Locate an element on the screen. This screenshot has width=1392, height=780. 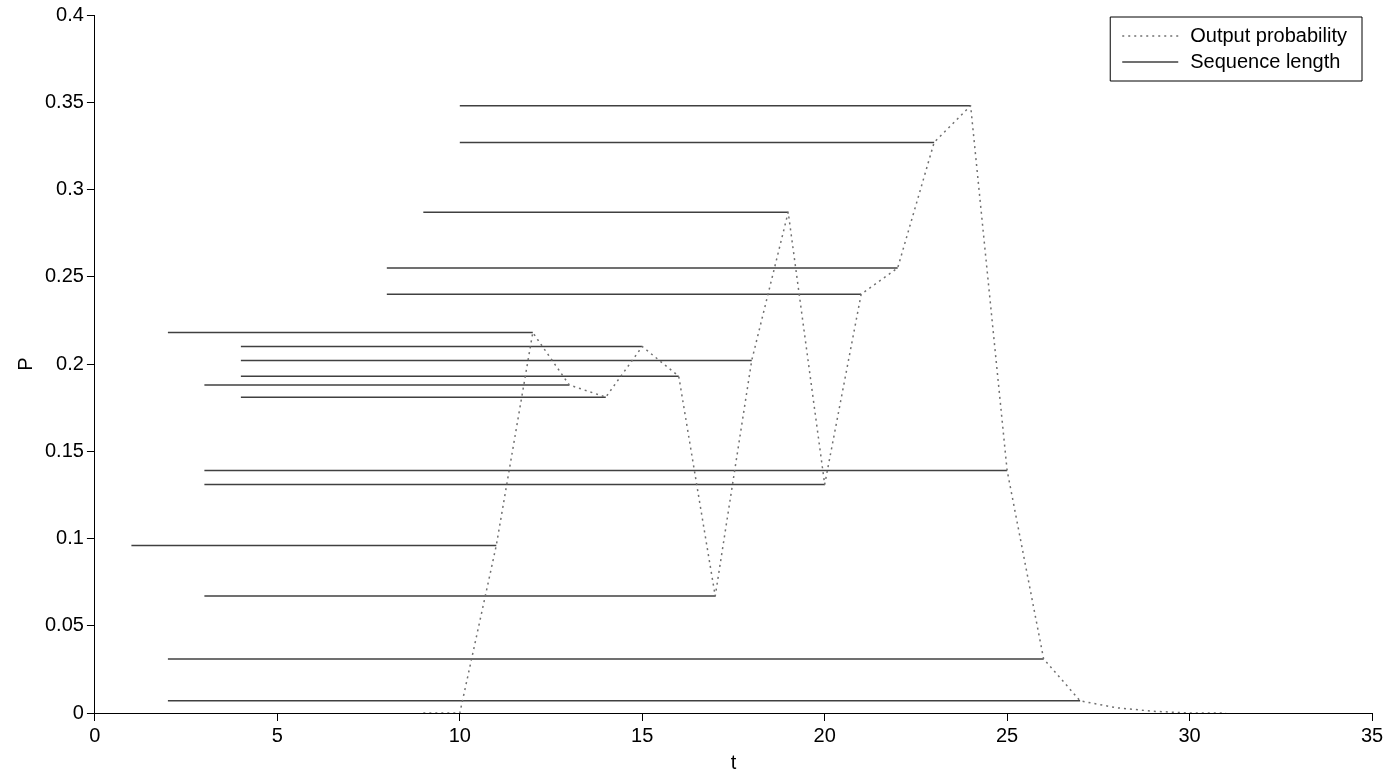
y-tick-label: 0.4 is located at coordinates (70, 13).